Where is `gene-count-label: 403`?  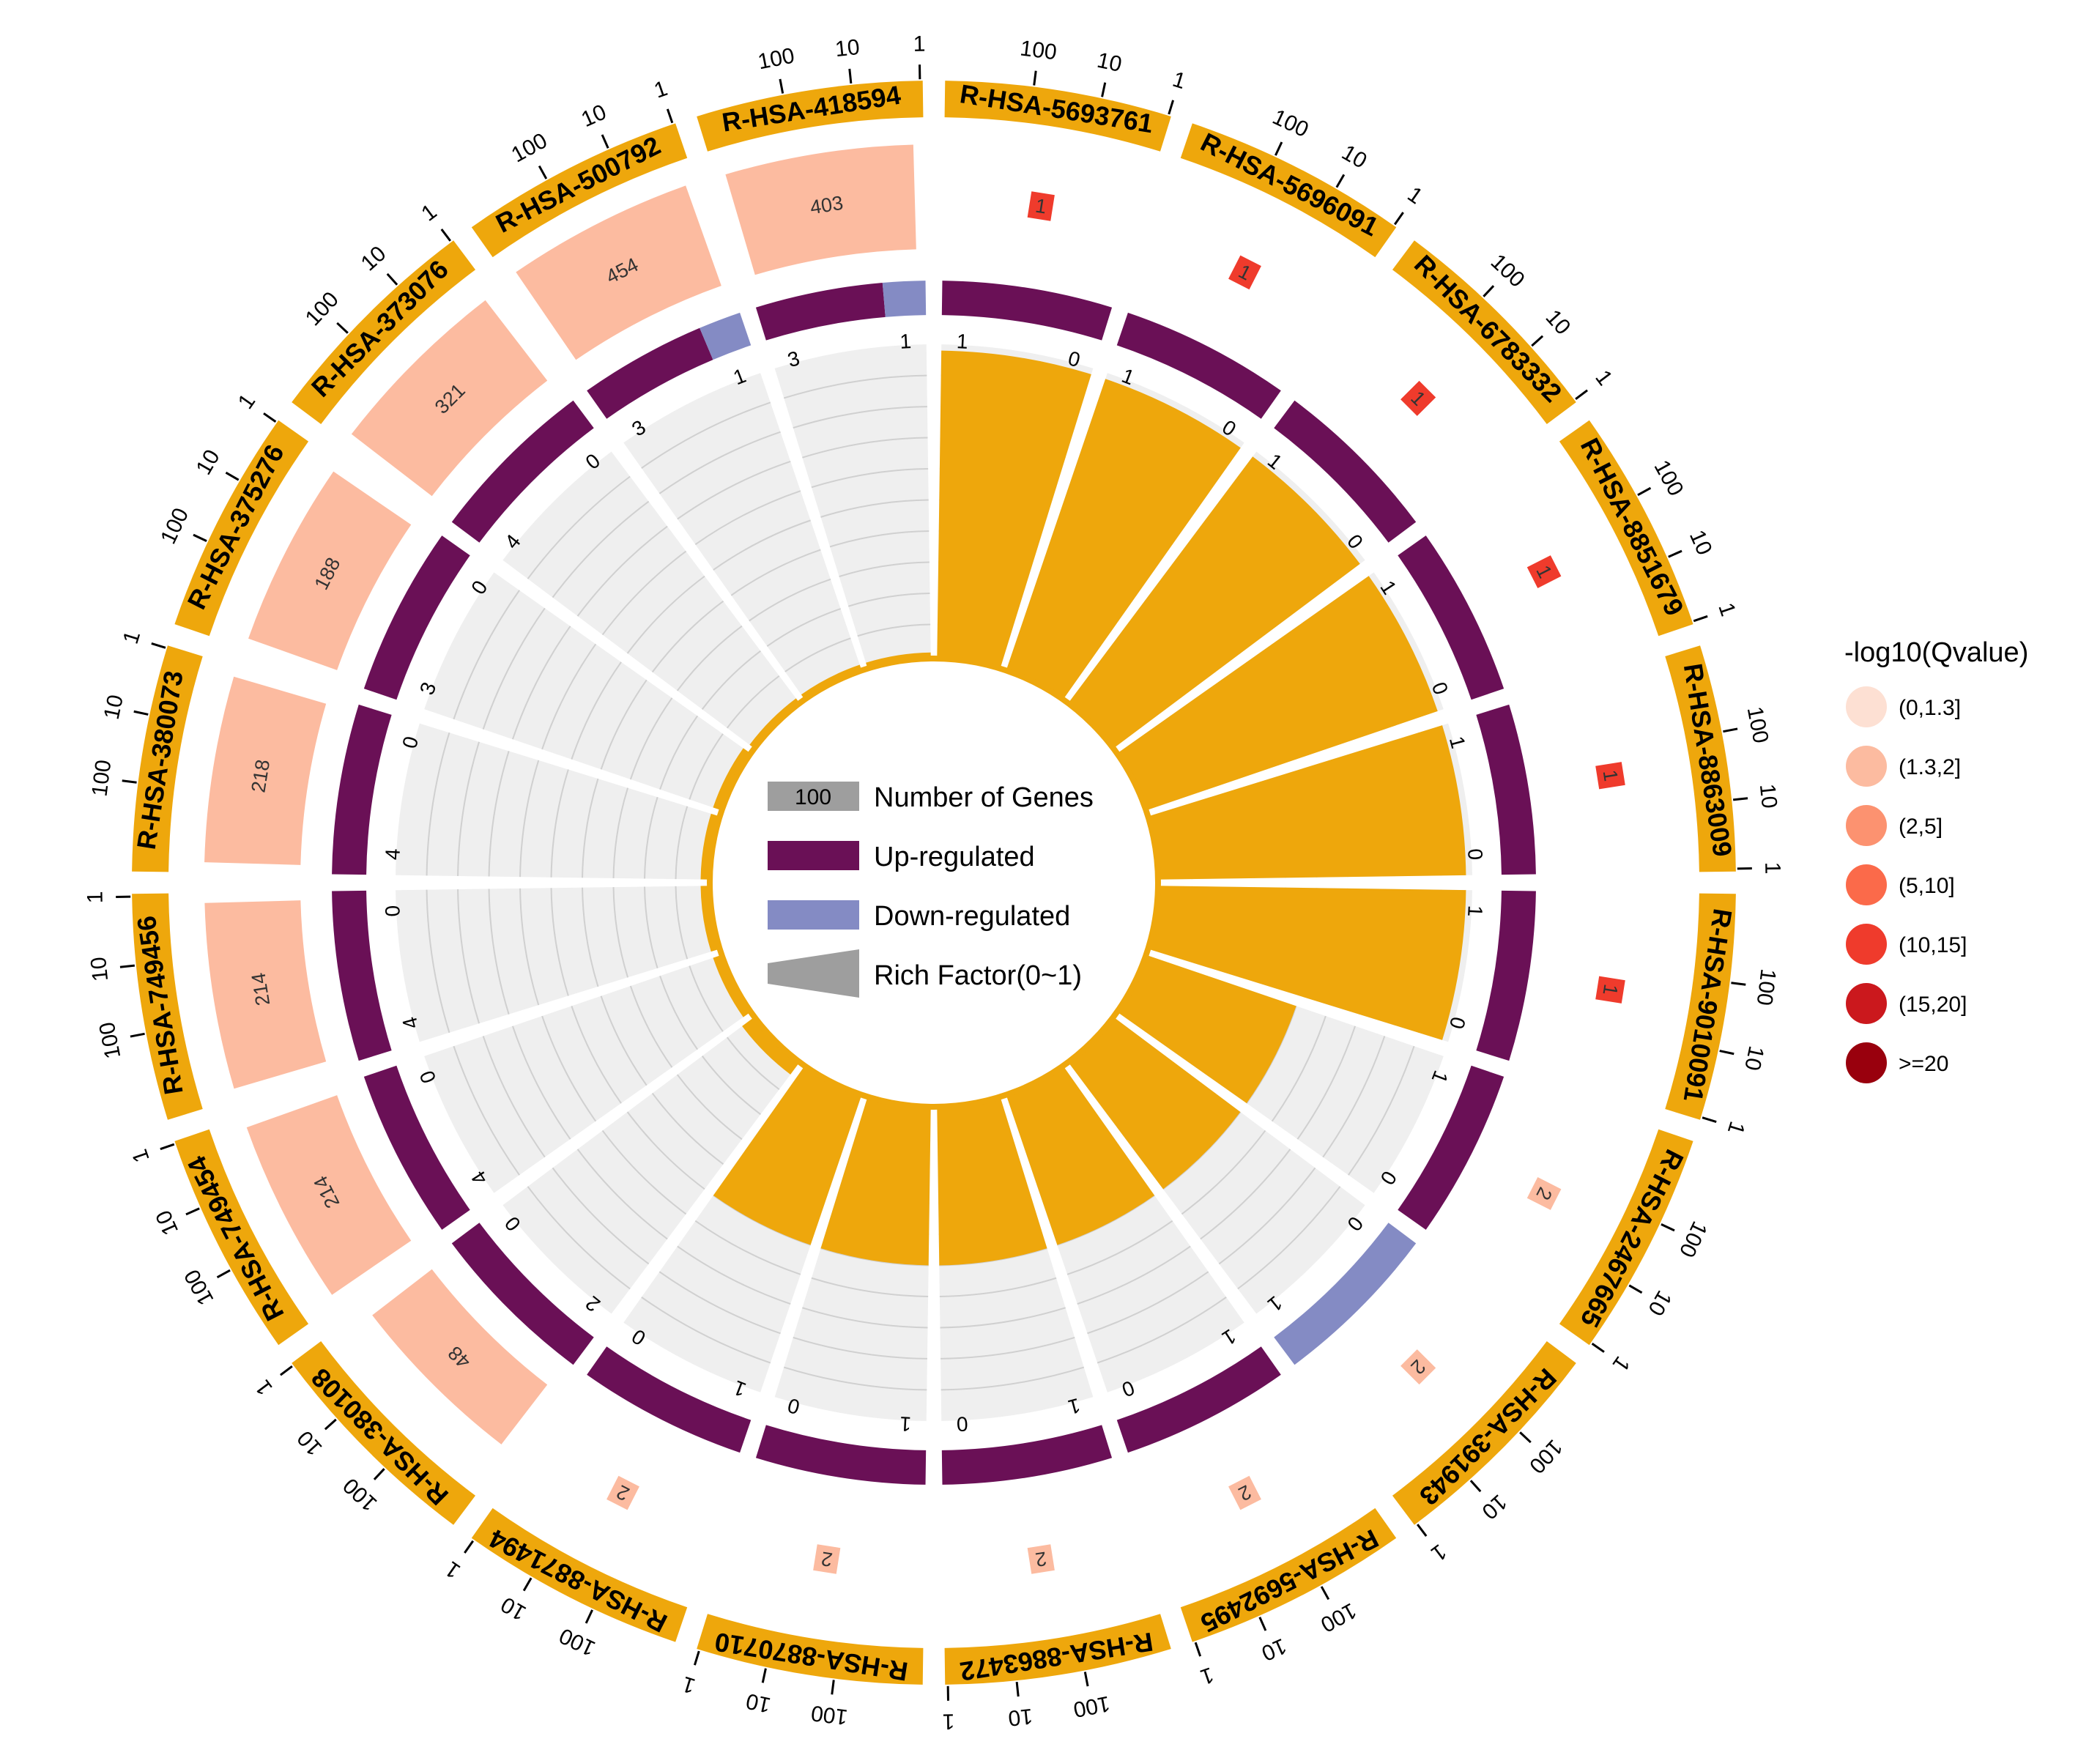
gene-count-label: 403 is located at coordinates (827, 206).